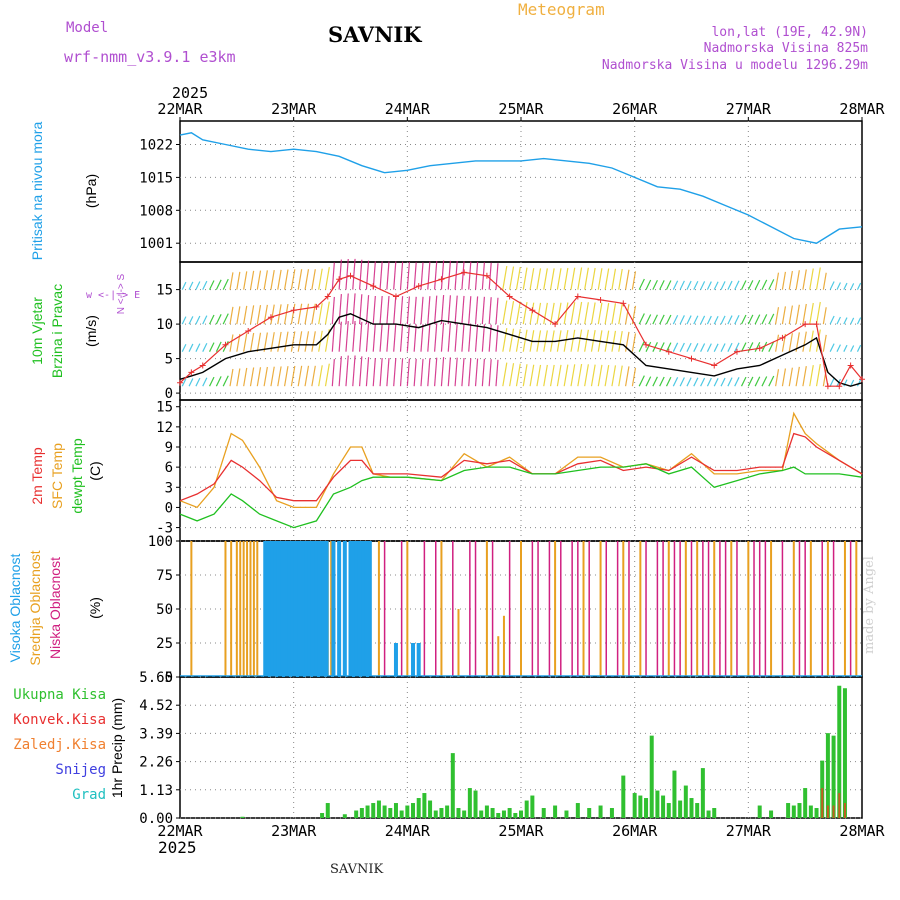 This screenshot has width=900, height=900. Describe the element at coordinates (785, 48) in the screenshot. I see `altitude-label: Nadmorska Visina 825m` at that location.